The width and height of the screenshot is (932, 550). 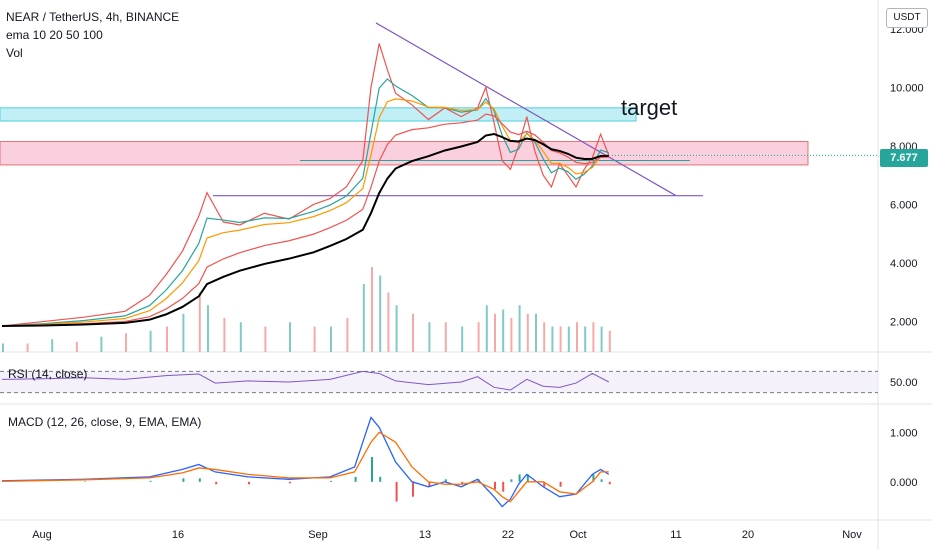 I want to click on time-tick-label: Oct, so click(x=577, y=535).